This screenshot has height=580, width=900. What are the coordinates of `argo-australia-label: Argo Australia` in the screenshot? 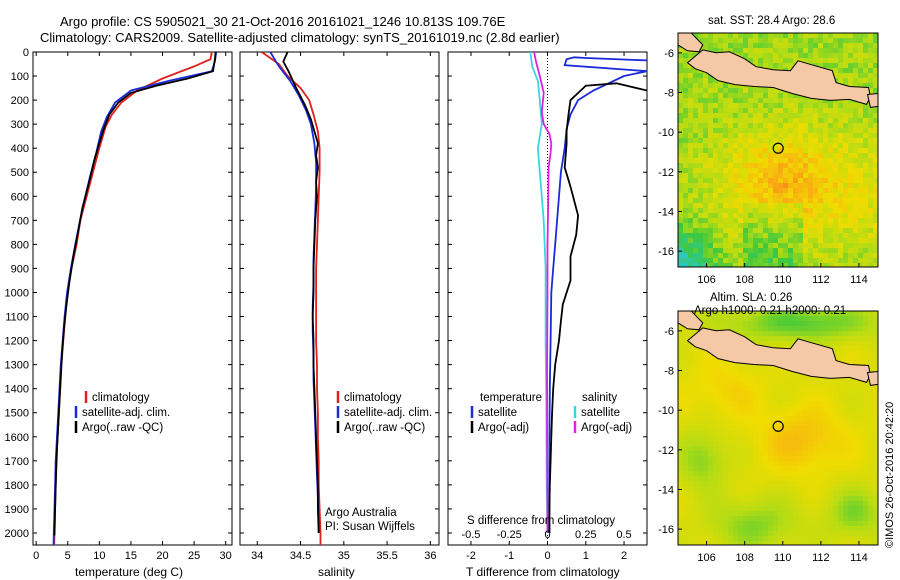 It's located at (361, 513).